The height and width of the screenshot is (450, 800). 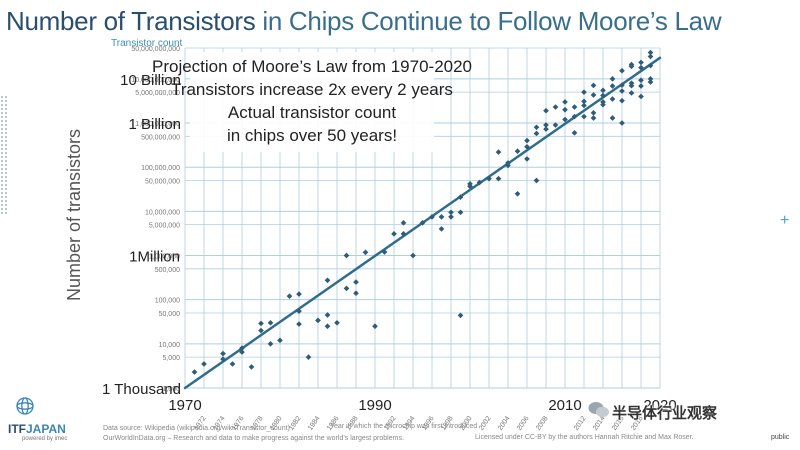 I want to click on y-tick-label: 50,000, so click(x=170, y=314).